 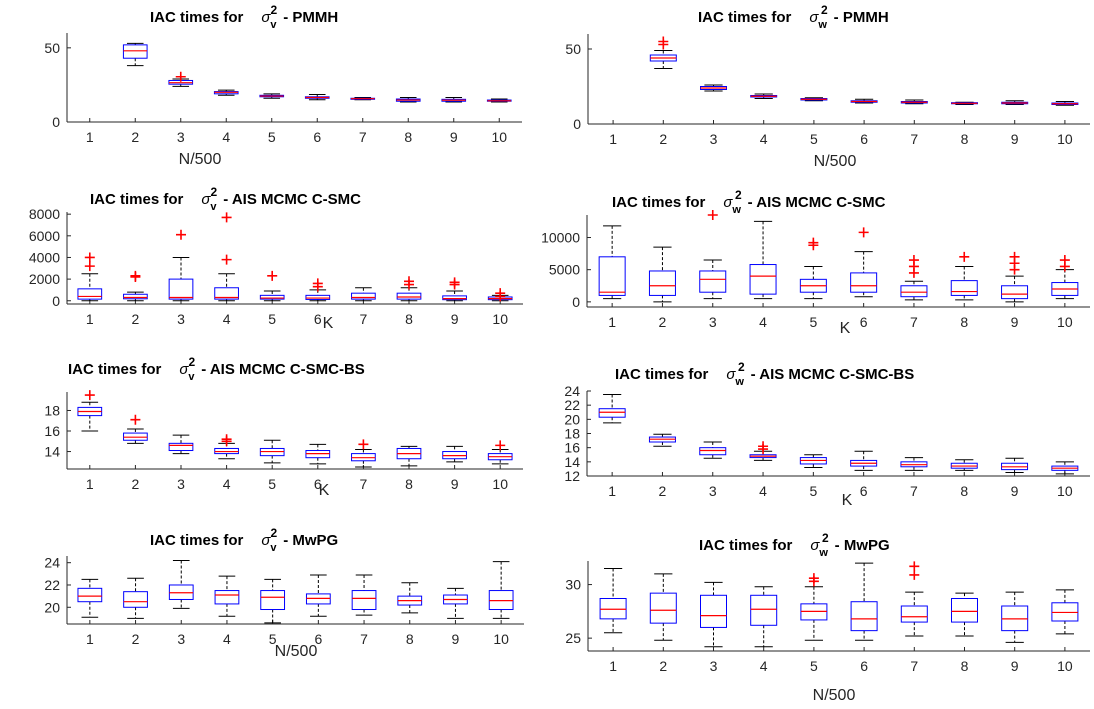 What do you see at coordinates (90, 319) in the screenshot?
I see `x-tick-label: 1` at bounding box center [90, 319].